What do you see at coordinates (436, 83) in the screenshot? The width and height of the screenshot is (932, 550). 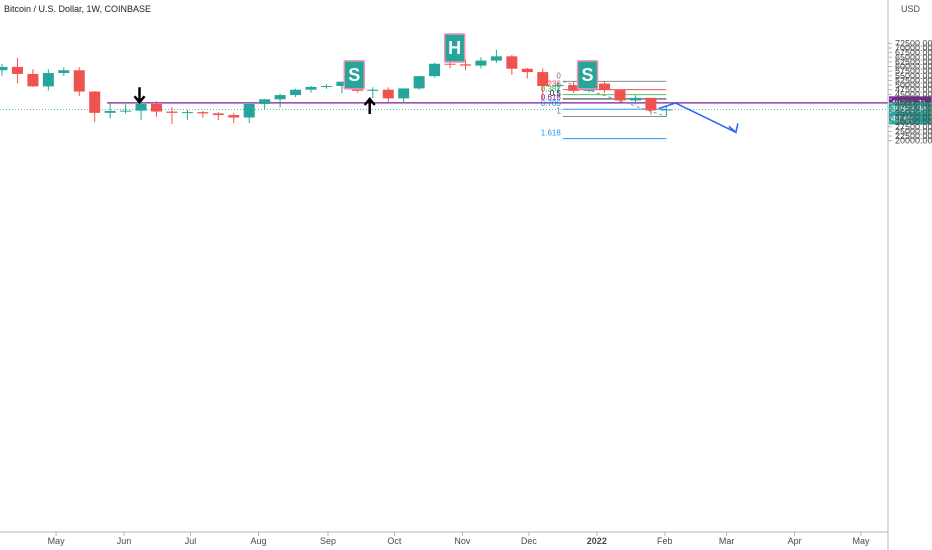 I see `annotations: S H S` at bounding box center [436, 83].